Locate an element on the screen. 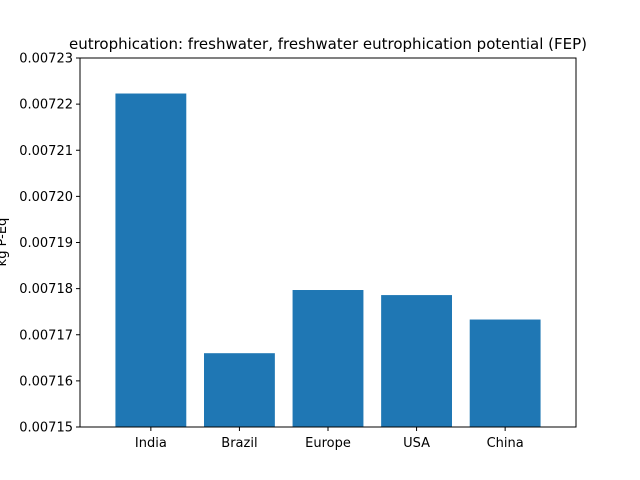 The image size is (640, 480). y-tick-label: 0.00717 is located at coordinates (46, 335).